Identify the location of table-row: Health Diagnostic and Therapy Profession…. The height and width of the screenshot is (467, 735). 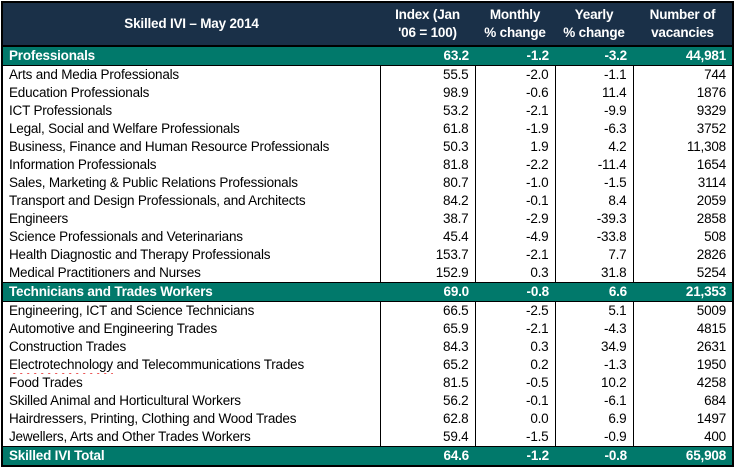
(367, 255).